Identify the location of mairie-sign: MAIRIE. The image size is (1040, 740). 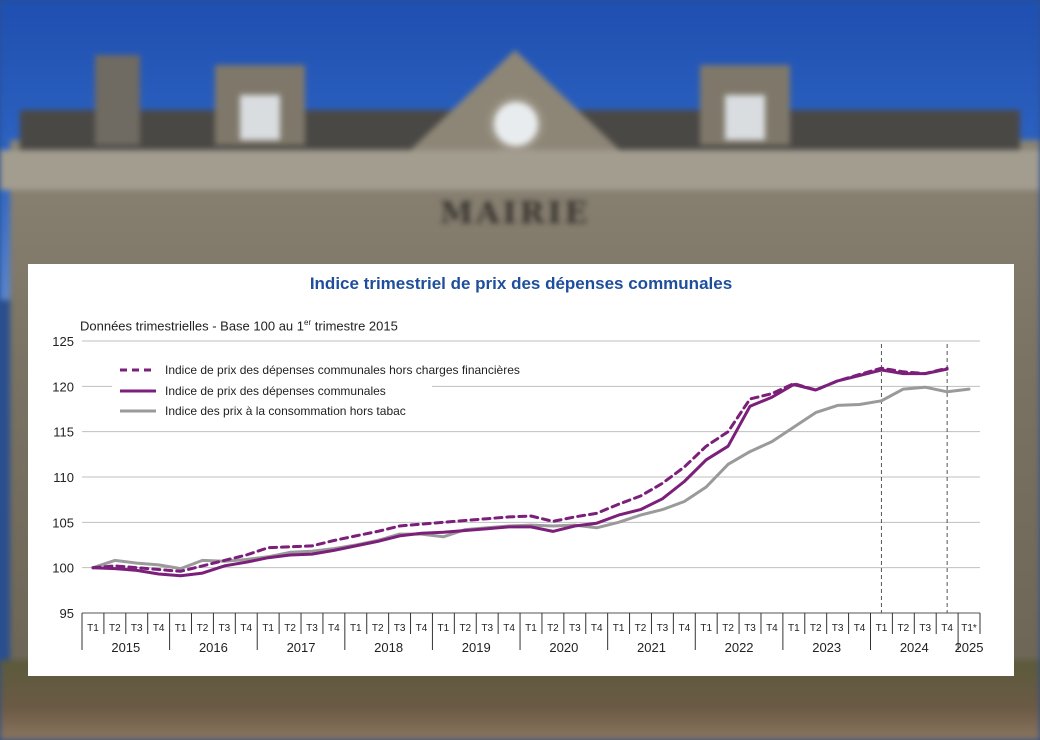
(515, 213).